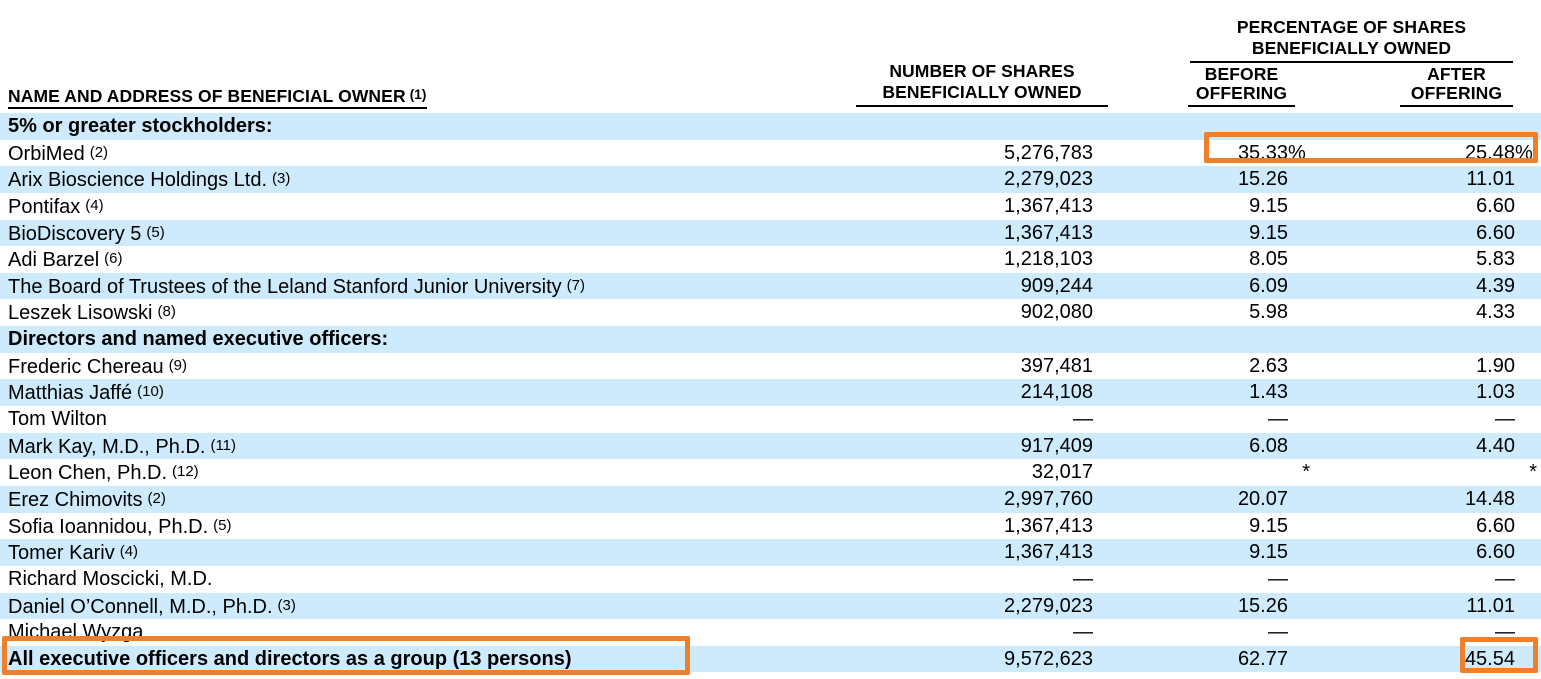  Describe the element at coordinates (418, 94) in the screenshot. I see `name-column-header-footnote: (1)` at that location.